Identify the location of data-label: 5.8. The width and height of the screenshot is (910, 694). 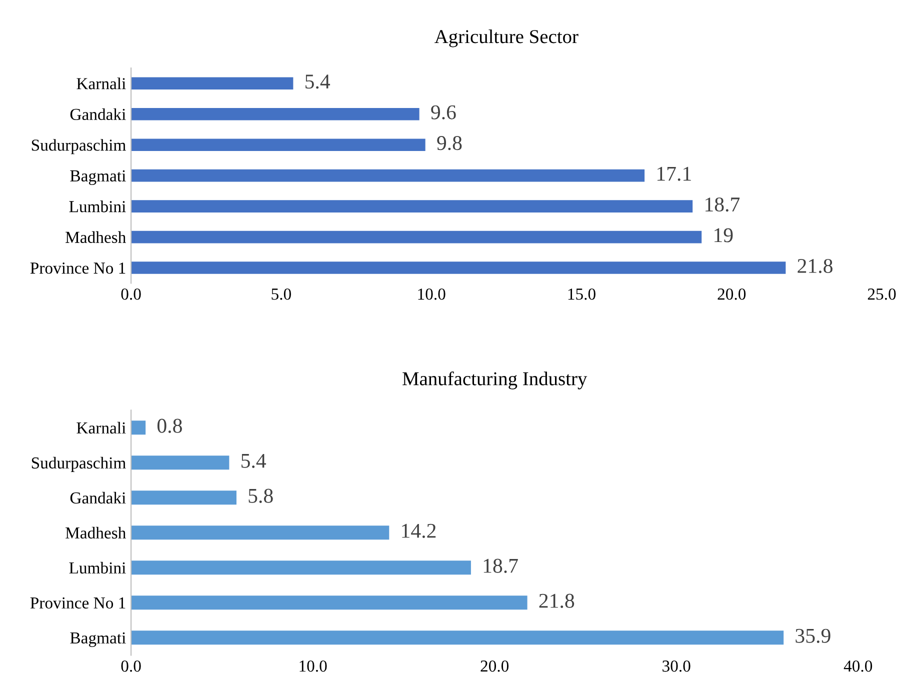
(260, 495).